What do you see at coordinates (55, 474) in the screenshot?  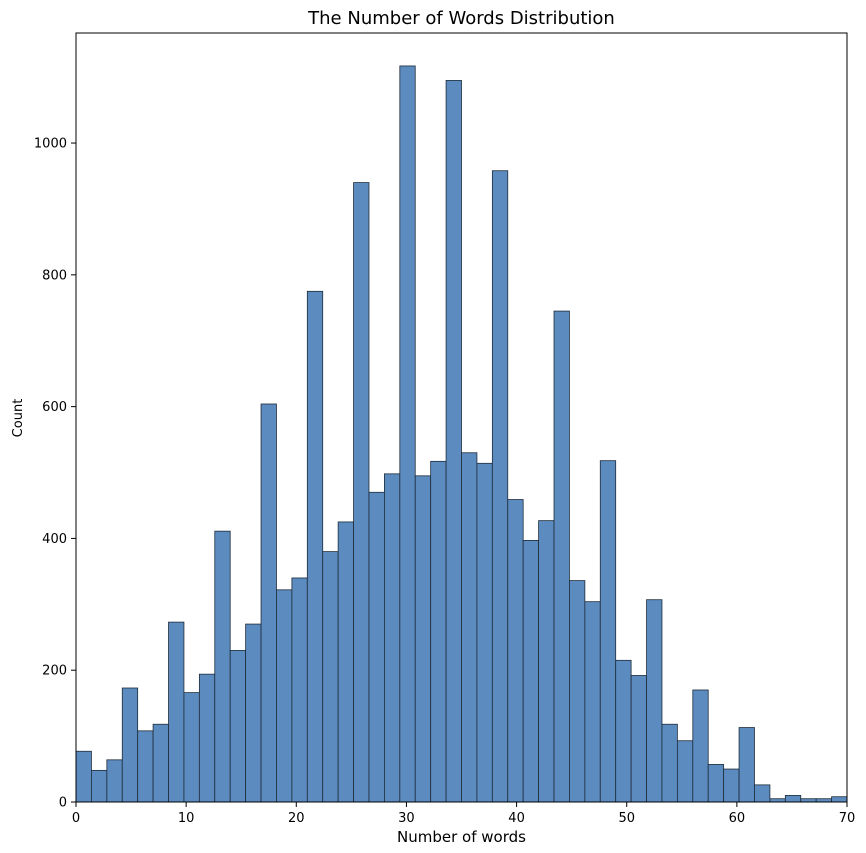 I see `y-axis-ticks: 0 200 400 600 800 1000` at bounding box center [55, 474].